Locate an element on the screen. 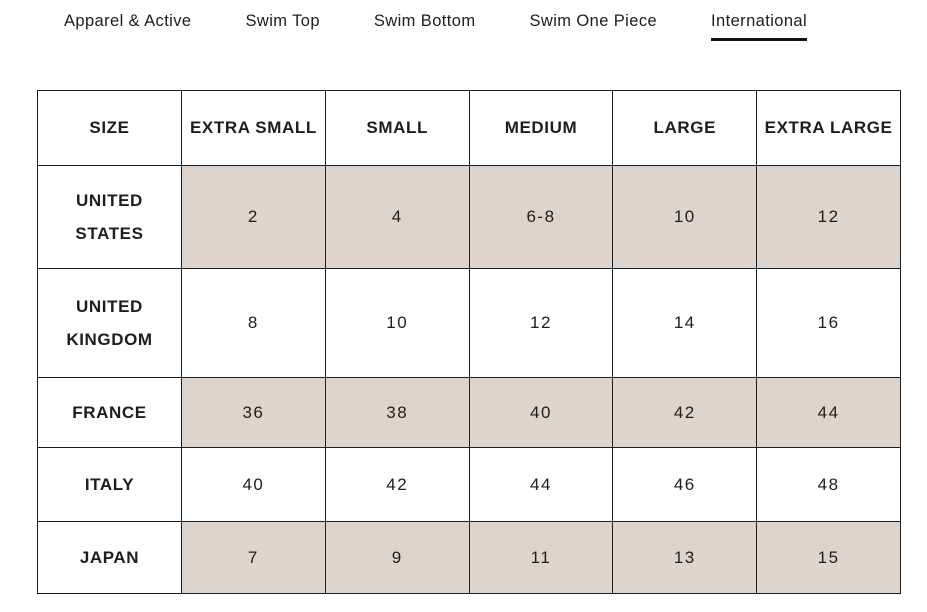  row-header-united-states: UNITED STATES is located at coordinates (109, 217).